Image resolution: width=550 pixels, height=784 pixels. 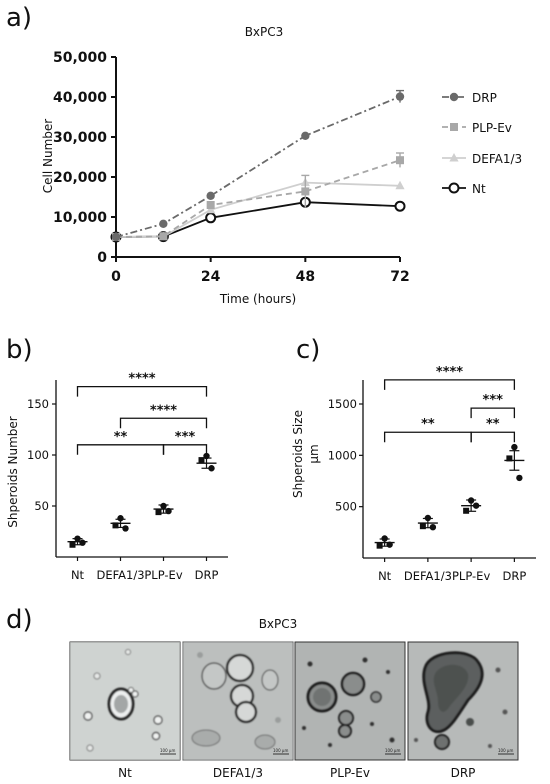 I want to click on legend-label: Nt, so click(x=479, y=189).